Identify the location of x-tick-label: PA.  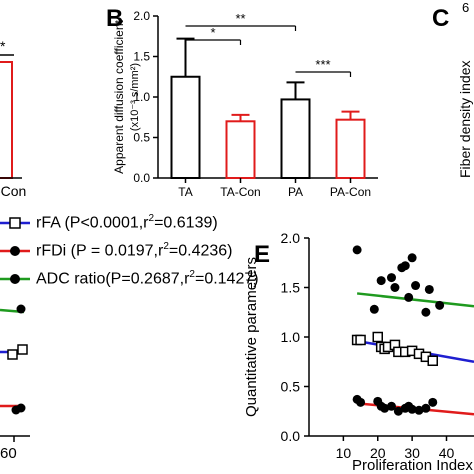
(295, 192).